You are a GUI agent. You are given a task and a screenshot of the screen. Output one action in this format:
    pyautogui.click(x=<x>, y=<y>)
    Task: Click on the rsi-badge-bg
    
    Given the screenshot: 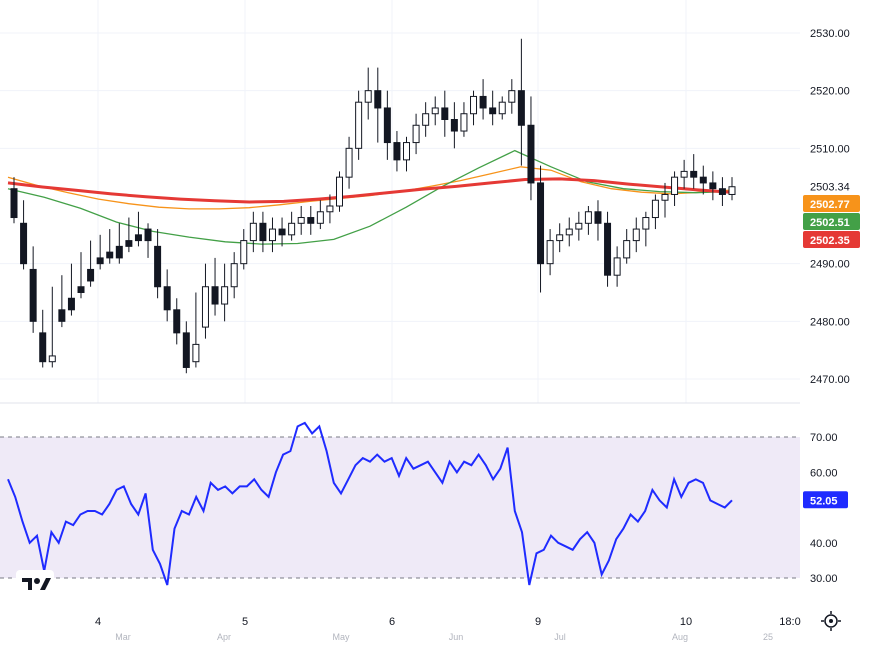 What is the action you would take?
    pyautogui.click(x=825, y=500)
    